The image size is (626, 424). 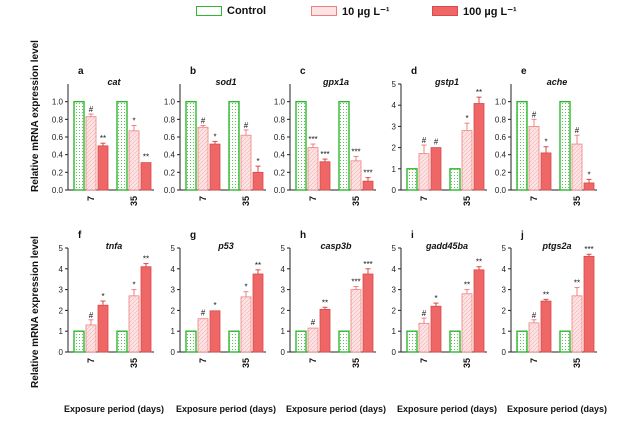 I want to click on panel-j-category-label: 35, so click(x=577, y=363).